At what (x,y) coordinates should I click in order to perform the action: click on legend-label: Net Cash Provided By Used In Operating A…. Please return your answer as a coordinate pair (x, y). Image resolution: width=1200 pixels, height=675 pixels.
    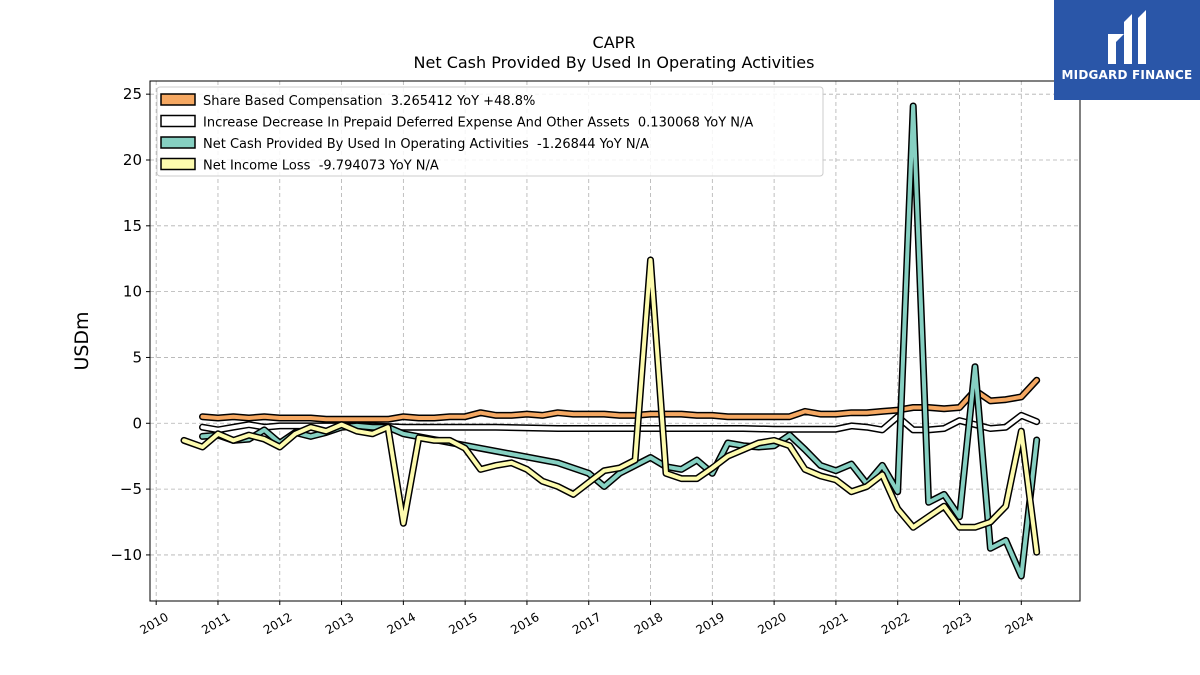
    Looking at the image, I should click on (426, 144).